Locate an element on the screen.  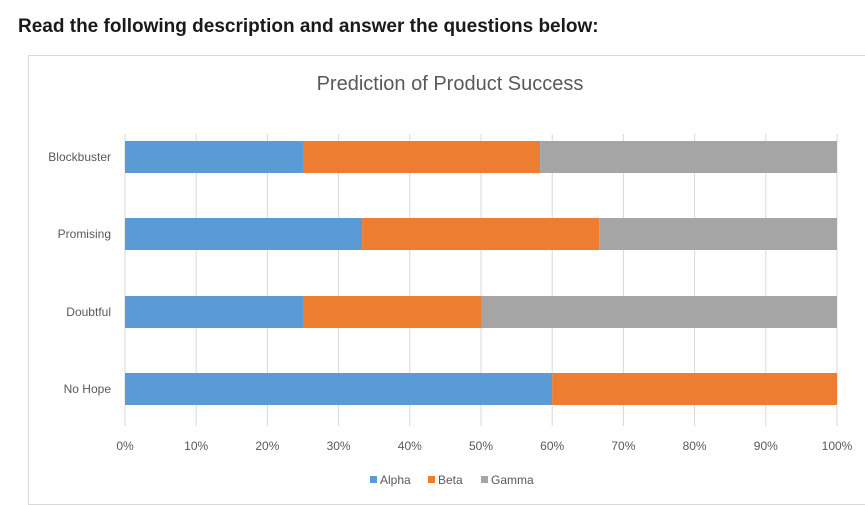
chart-title: Prediction of Product Success is located at coordinates (450, 84).